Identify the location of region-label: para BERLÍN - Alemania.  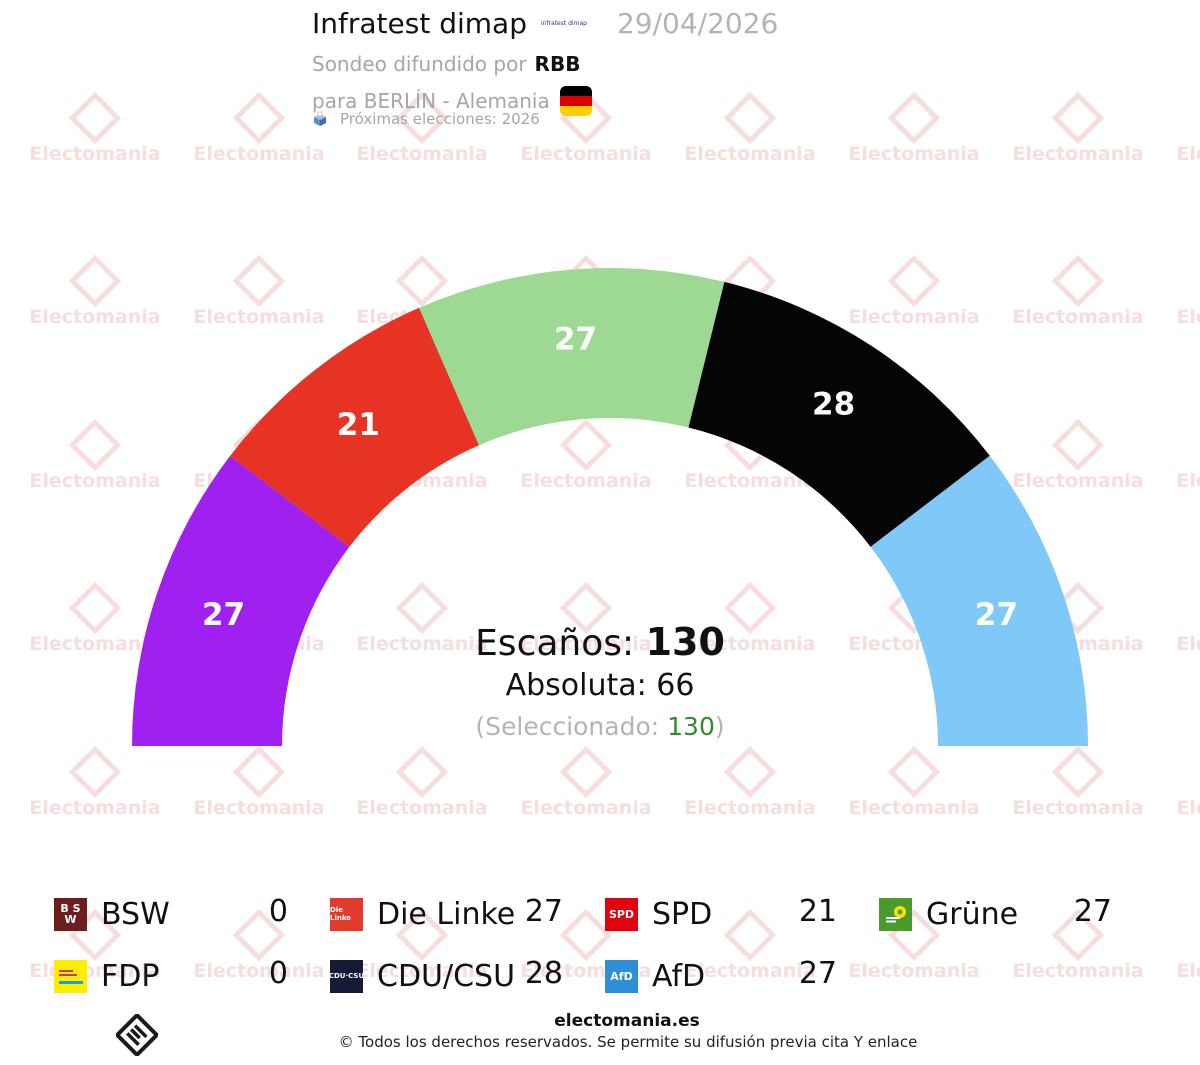
(431, 101).